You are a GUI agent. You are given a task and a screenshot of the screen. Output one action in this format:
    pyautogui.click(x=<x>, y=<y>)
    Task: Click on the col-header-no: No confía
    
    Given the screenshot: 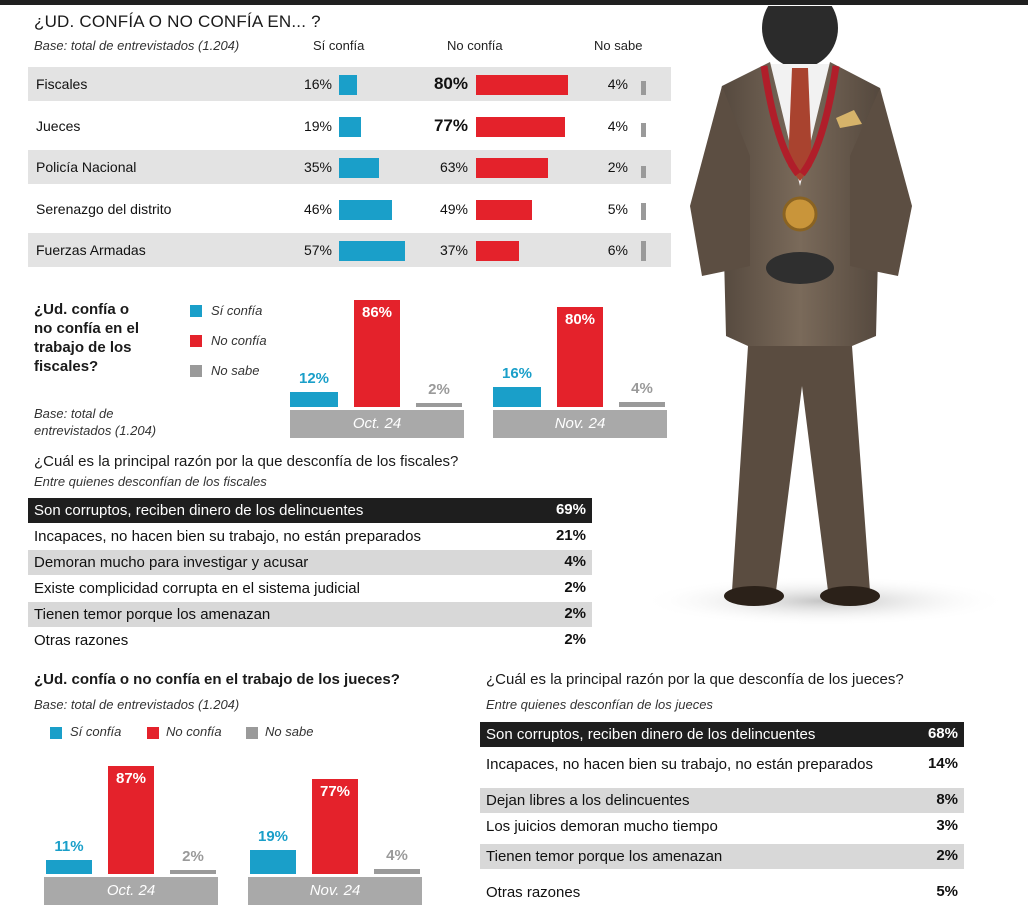 What is the action you would take?
    pyautogui.click(x=475, y=45)
    